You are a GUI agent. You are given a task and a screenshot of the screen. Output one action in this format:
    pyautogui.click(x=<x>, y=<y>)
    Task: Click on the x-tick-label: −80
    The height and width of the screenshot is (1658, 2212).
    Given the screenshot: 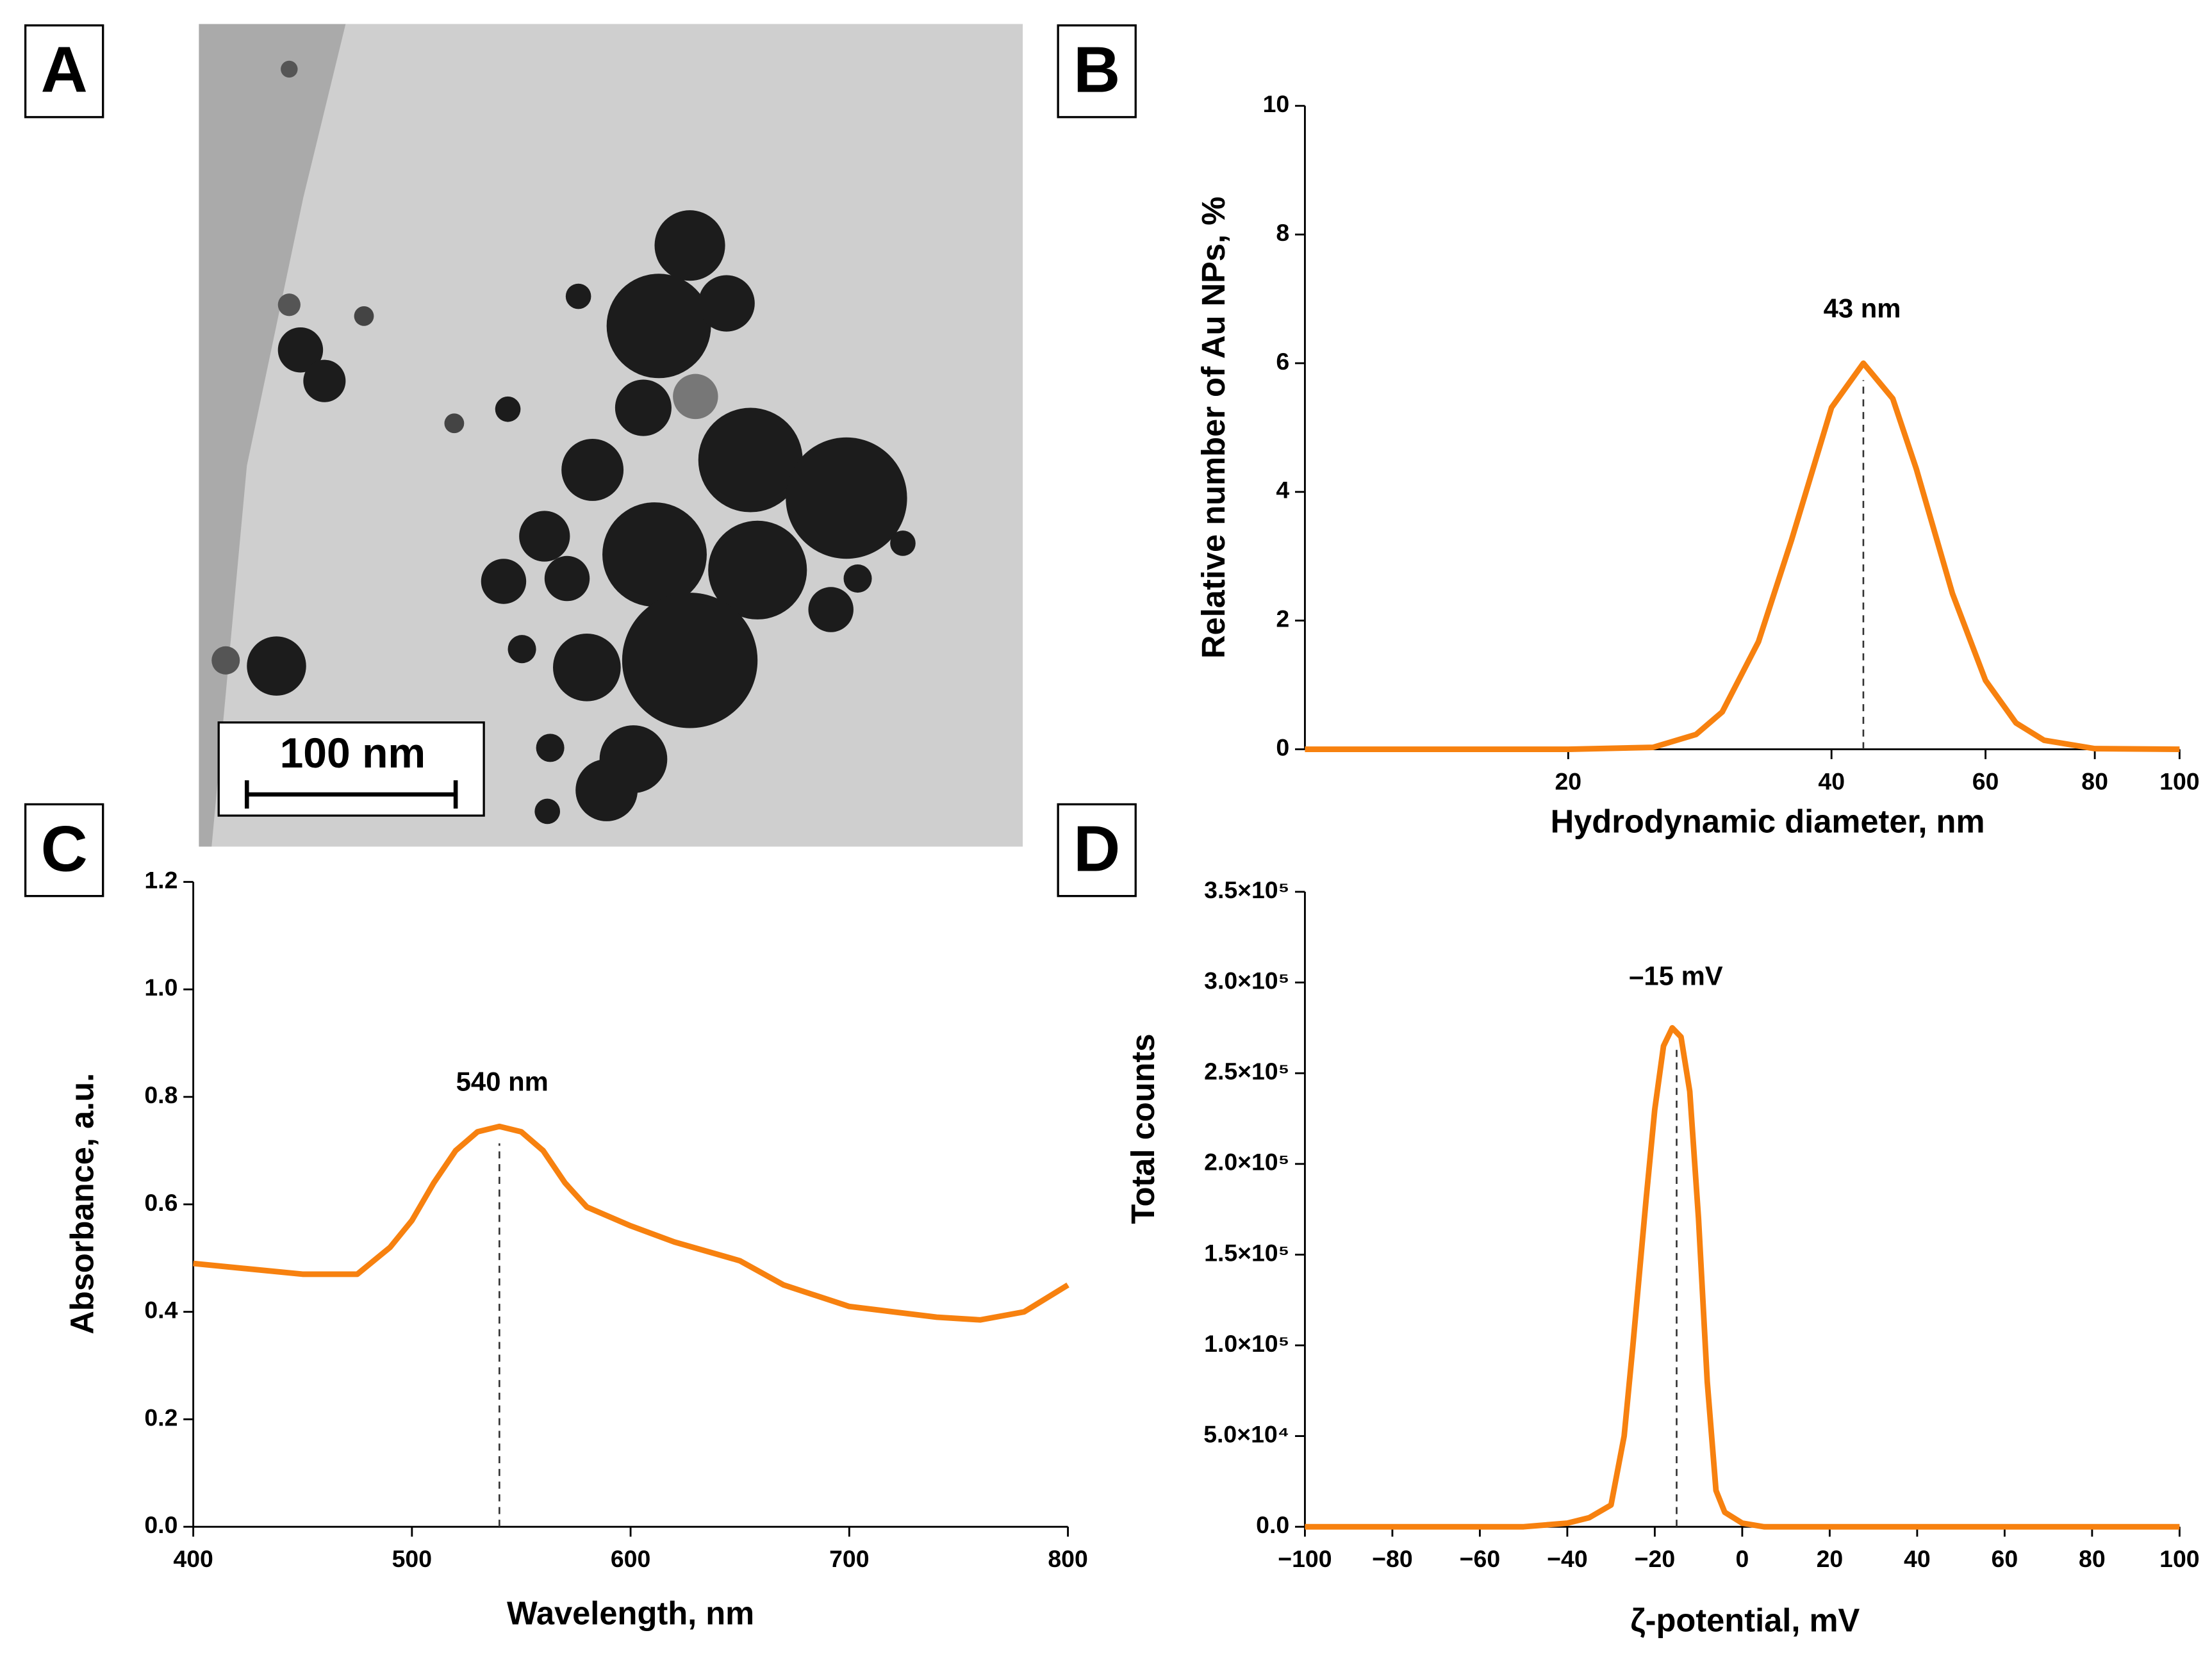 What is the action you would take?
    pyautogui.click(x=1392, y=1558)
    